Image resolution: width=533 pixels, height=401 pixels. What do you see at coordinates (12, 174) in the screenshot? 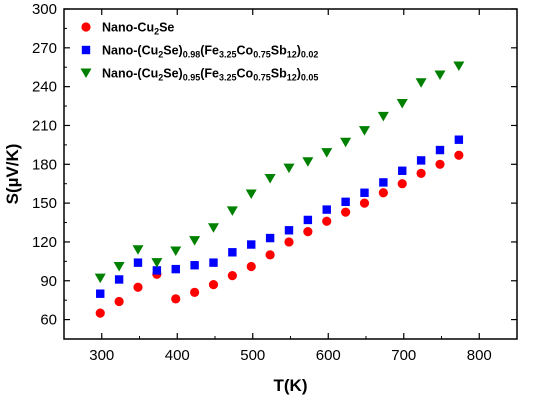
I see `y-axis-label: S(µV/K)` at bounding box center [12, 174].